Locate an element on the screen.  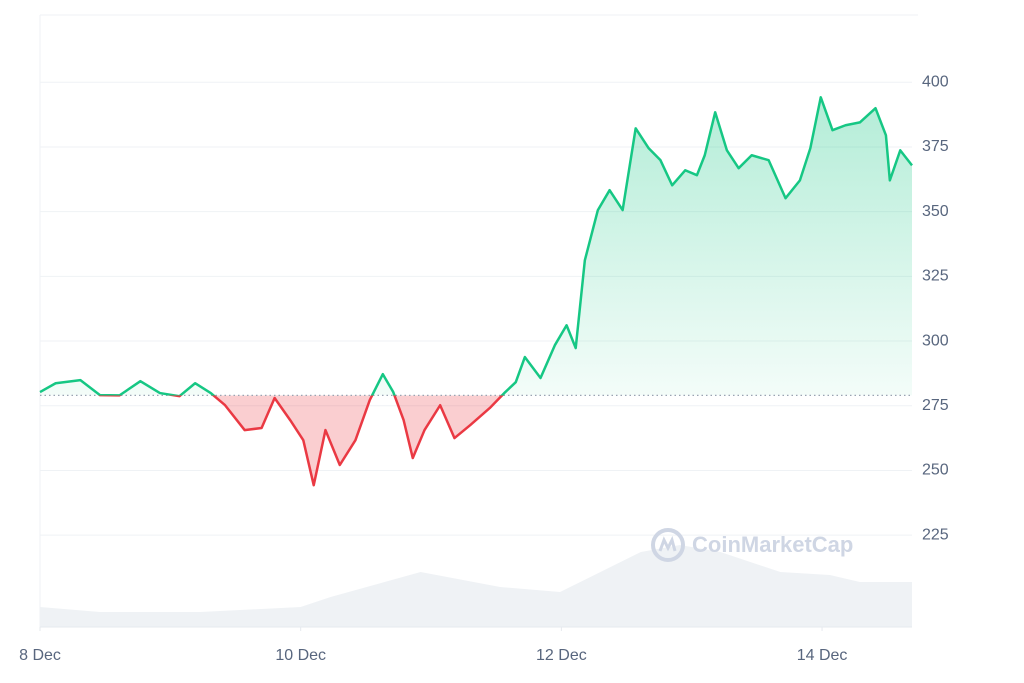
y-tick-label: 250 is located at coordinates (935, 470).